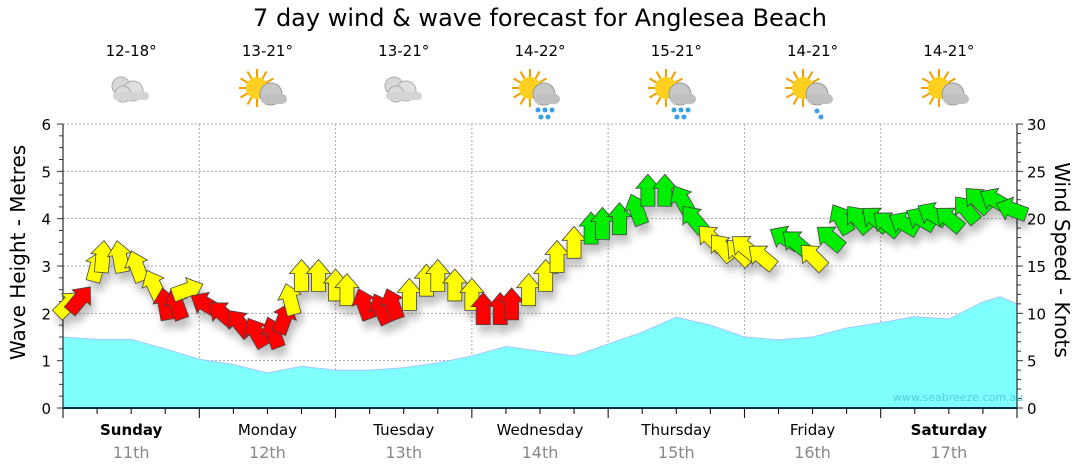 The width and height of the screenshot is (1080, 475). I want to click on day-label: Saturday 17th, so click(949, 441).